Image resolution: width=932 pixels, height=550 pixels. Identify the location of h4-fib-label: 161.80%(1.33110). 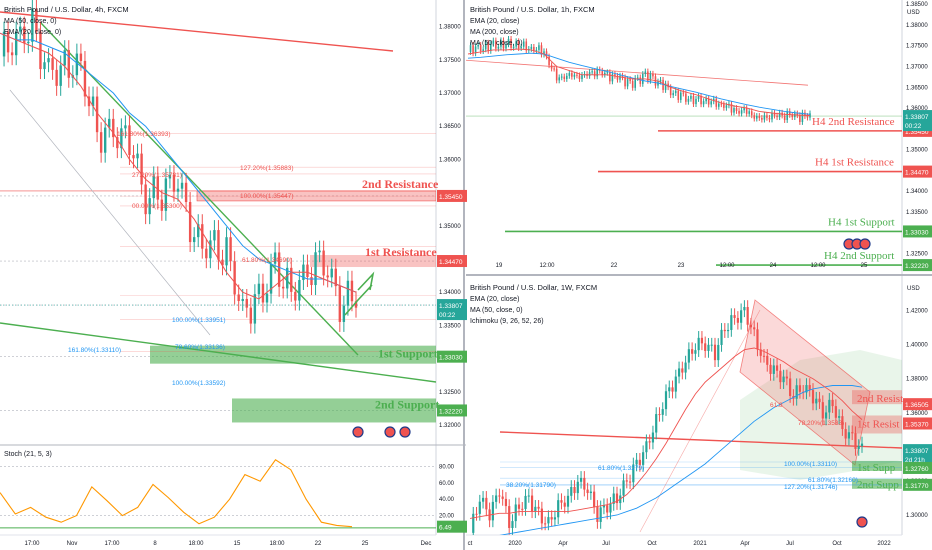
(94, 350).